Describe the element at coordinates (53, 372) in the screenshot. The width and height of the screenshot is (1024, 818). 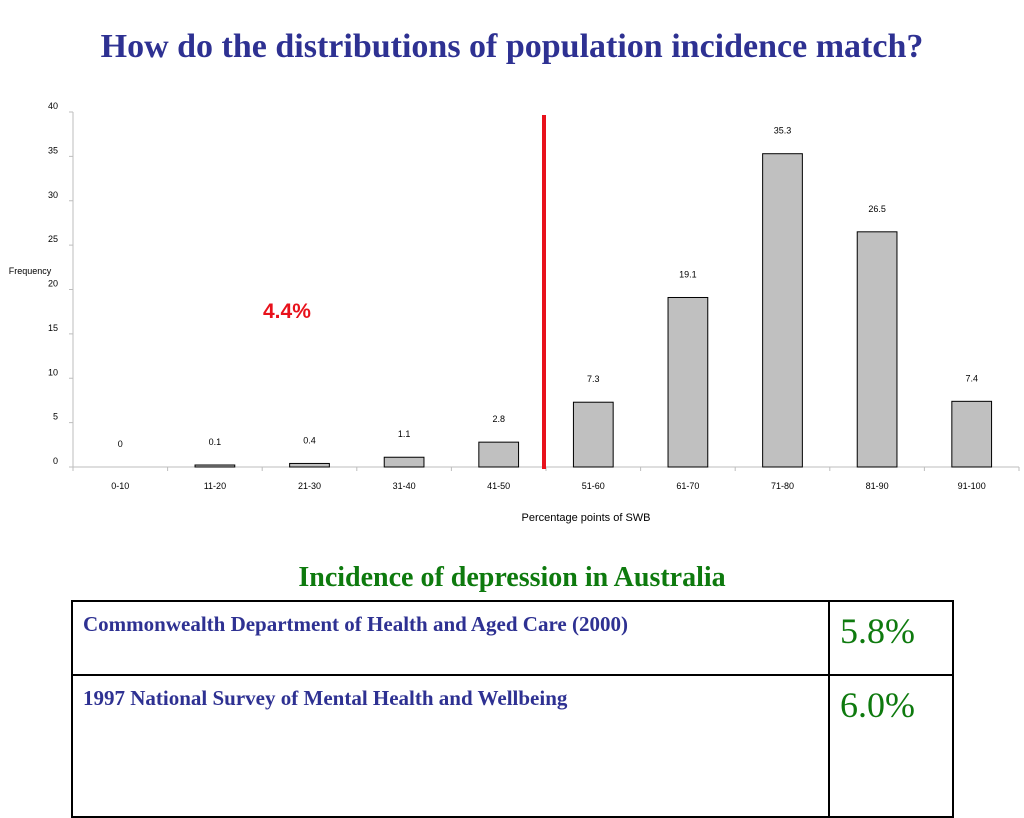
I see `y-tick-label: 10` at that location.